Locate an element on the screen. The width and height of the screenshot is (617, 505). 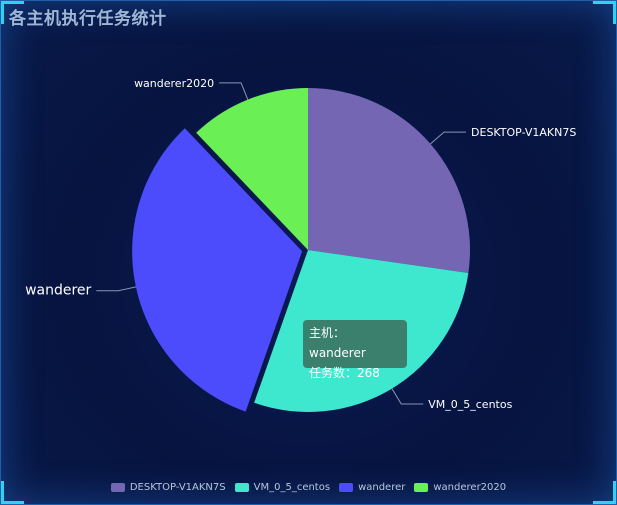
legend-label: wanderer2020 is located at coordinates (470, 487).